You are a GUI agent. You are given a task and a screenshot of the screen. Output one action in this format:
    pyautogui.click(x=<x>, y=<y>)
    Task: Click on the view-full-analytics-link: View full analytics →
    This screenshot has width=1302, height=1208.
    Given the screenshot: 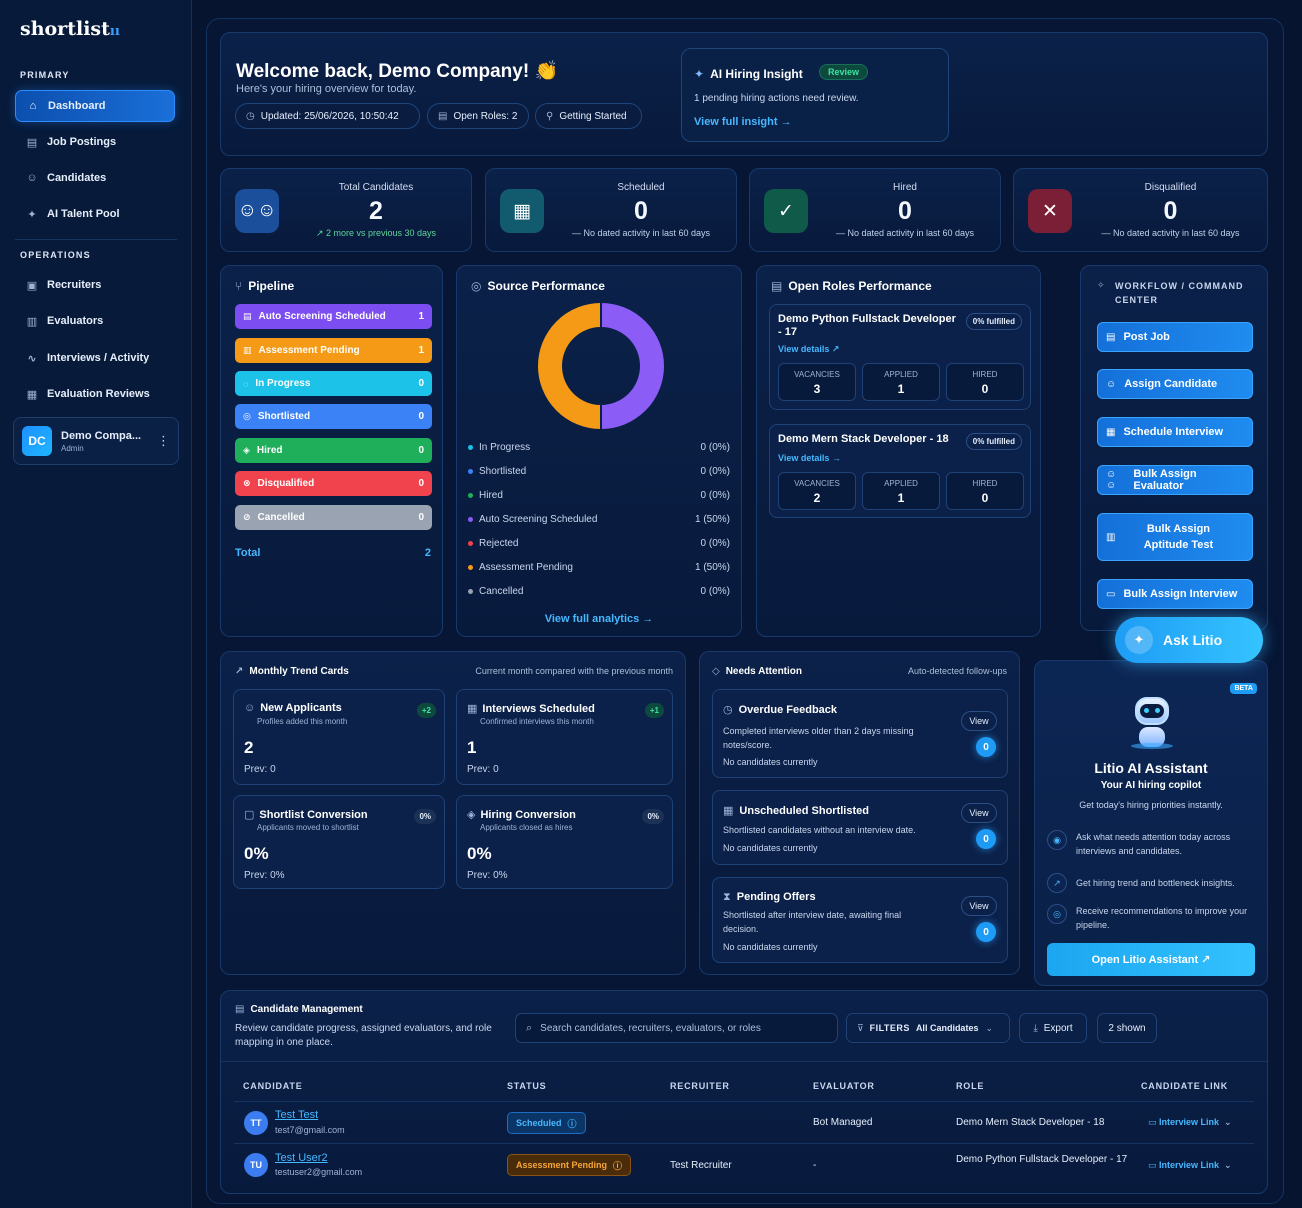 What is the action you would take?
    pyautogui.click(x=599, y=619)
    